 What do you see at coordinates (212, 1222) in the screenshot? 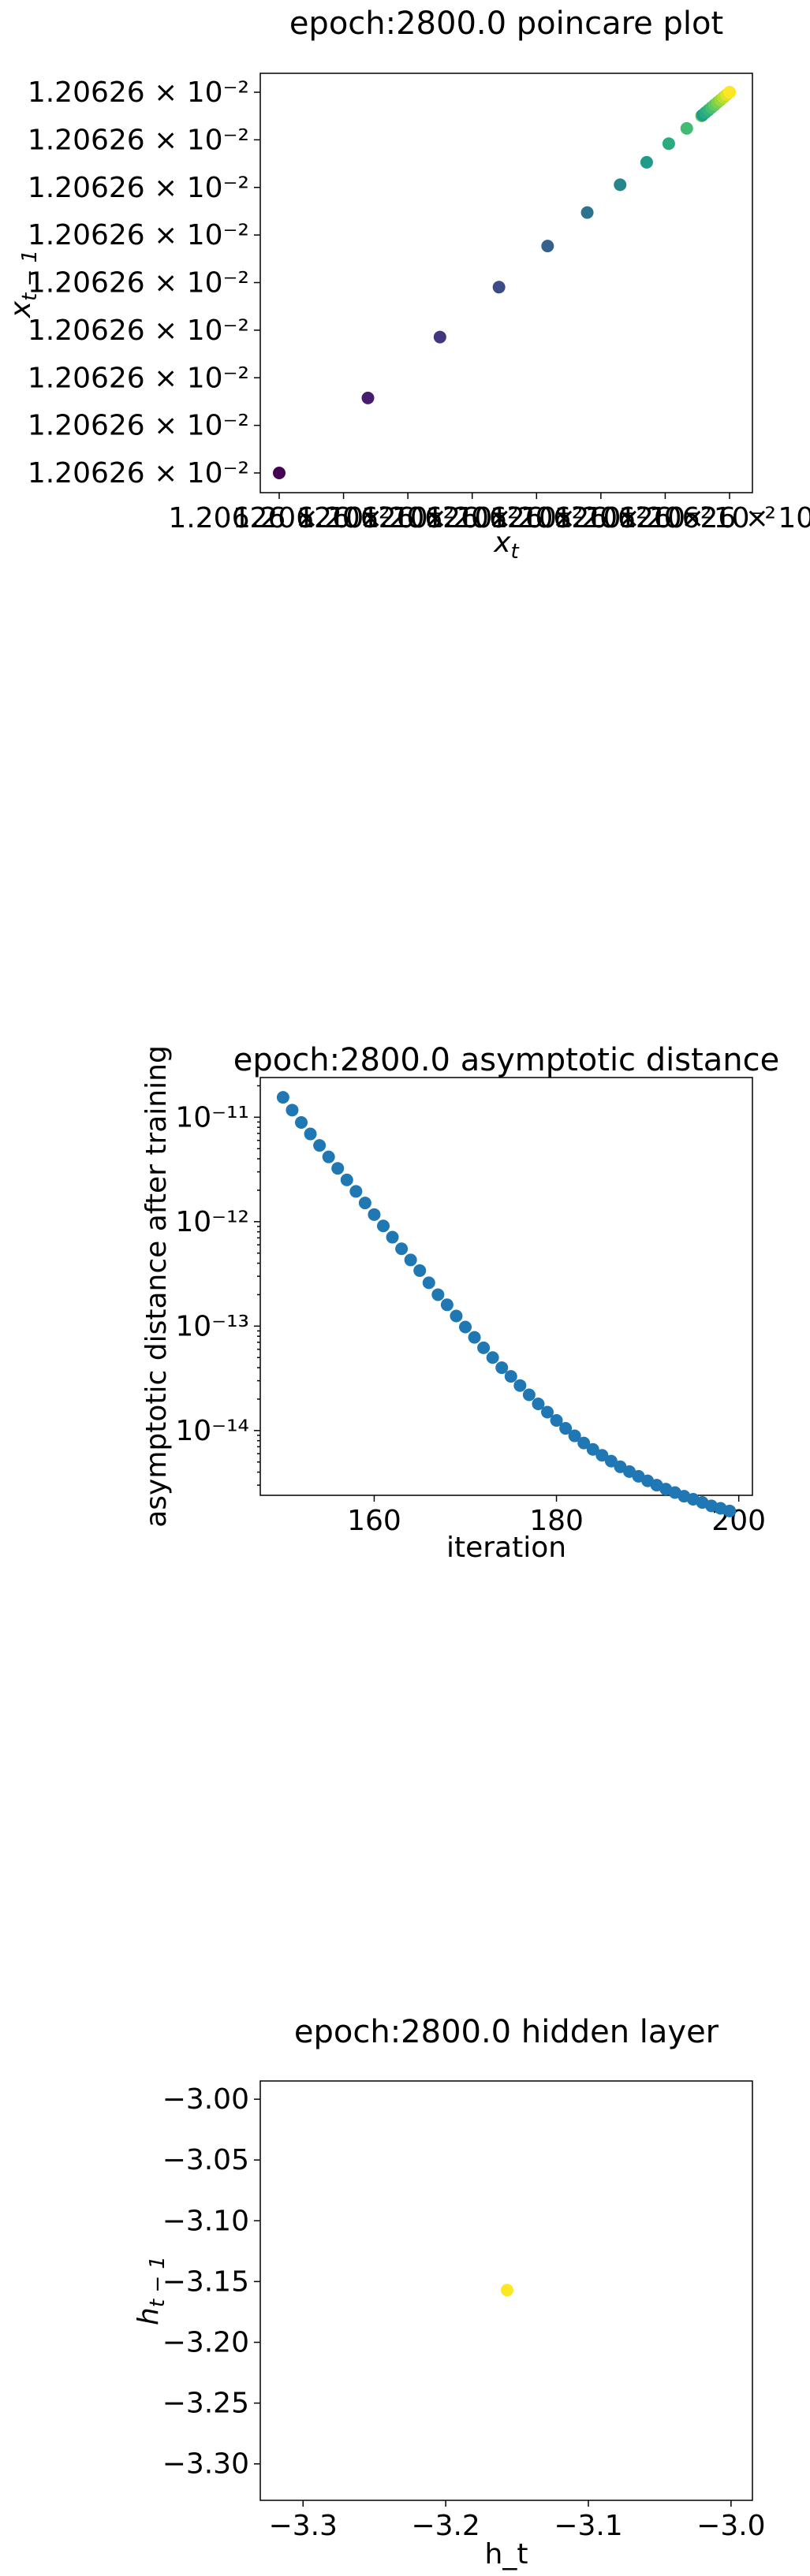
I see `asymptotic-y-tick-label: 10⁻¹²` at bounding box center [212, 1222].